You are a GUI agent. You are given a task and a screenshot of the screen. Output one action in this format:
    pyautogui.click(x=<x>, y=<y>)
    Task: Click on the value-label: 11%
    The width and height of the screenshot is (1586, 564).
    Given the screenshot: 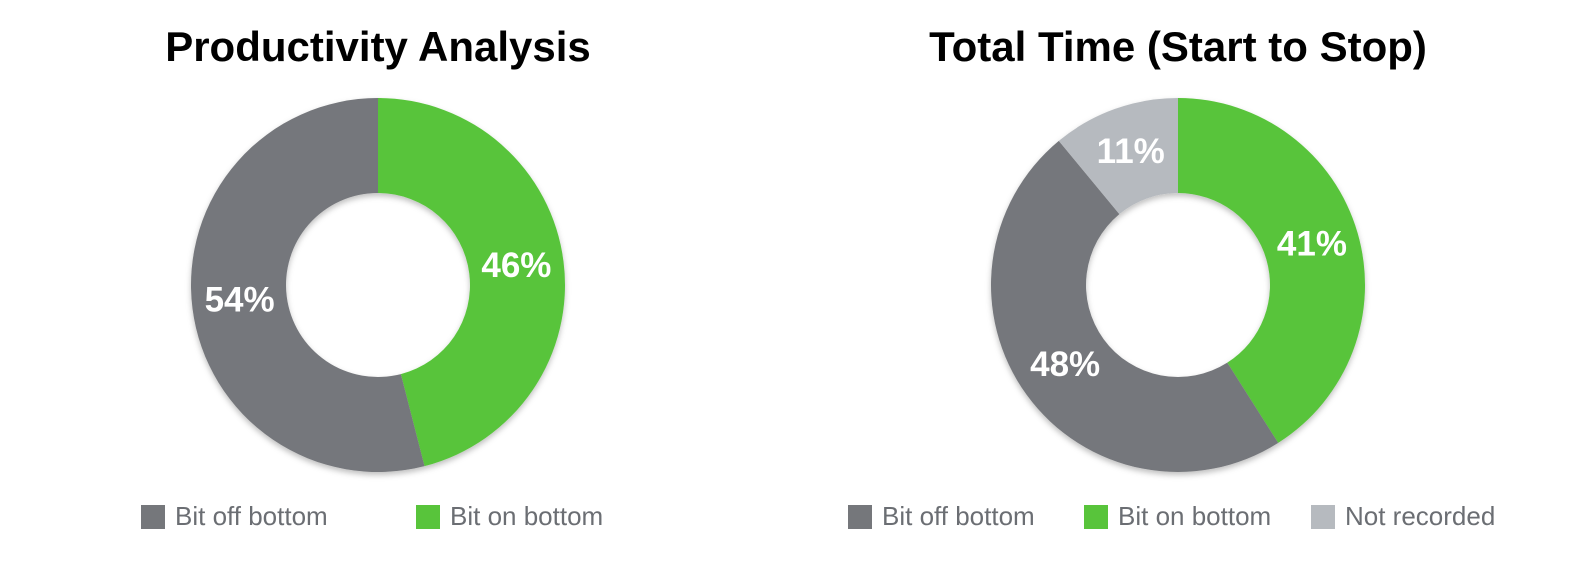 What is the action you would take?
    pyautogui.click(x=1131, y=151)
    